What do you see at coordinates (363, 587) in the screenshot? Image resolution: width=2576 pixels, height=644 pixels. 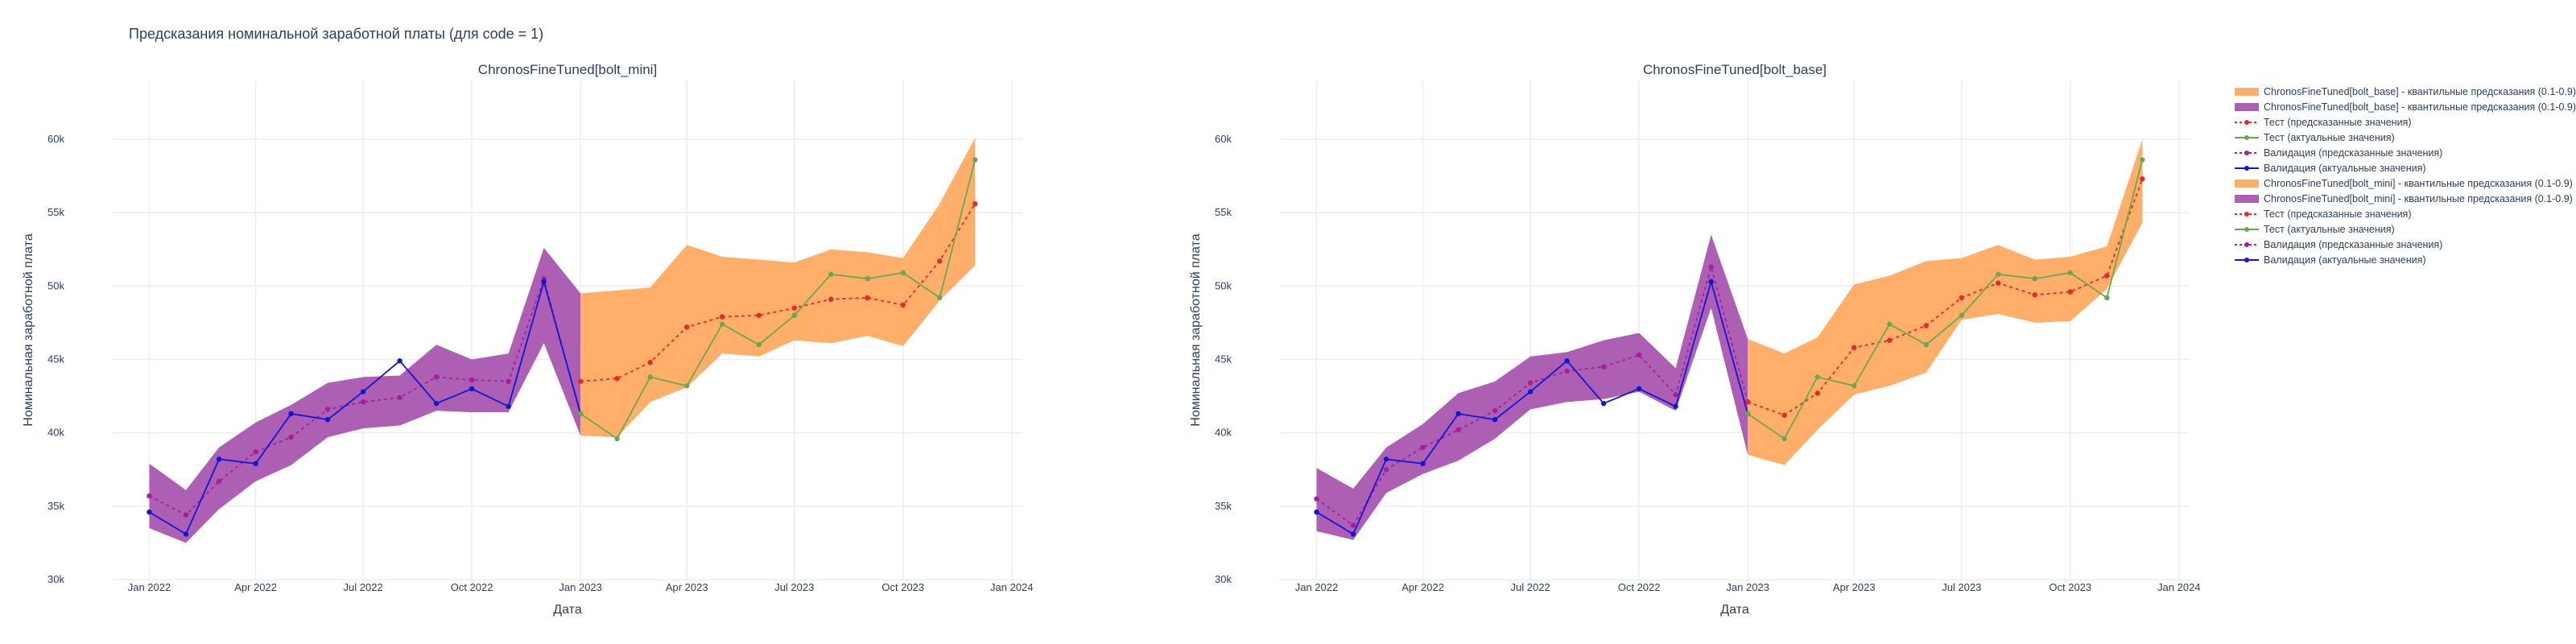 I see `x-tick-label: Jul 2022` at bounding box center [363, 587].